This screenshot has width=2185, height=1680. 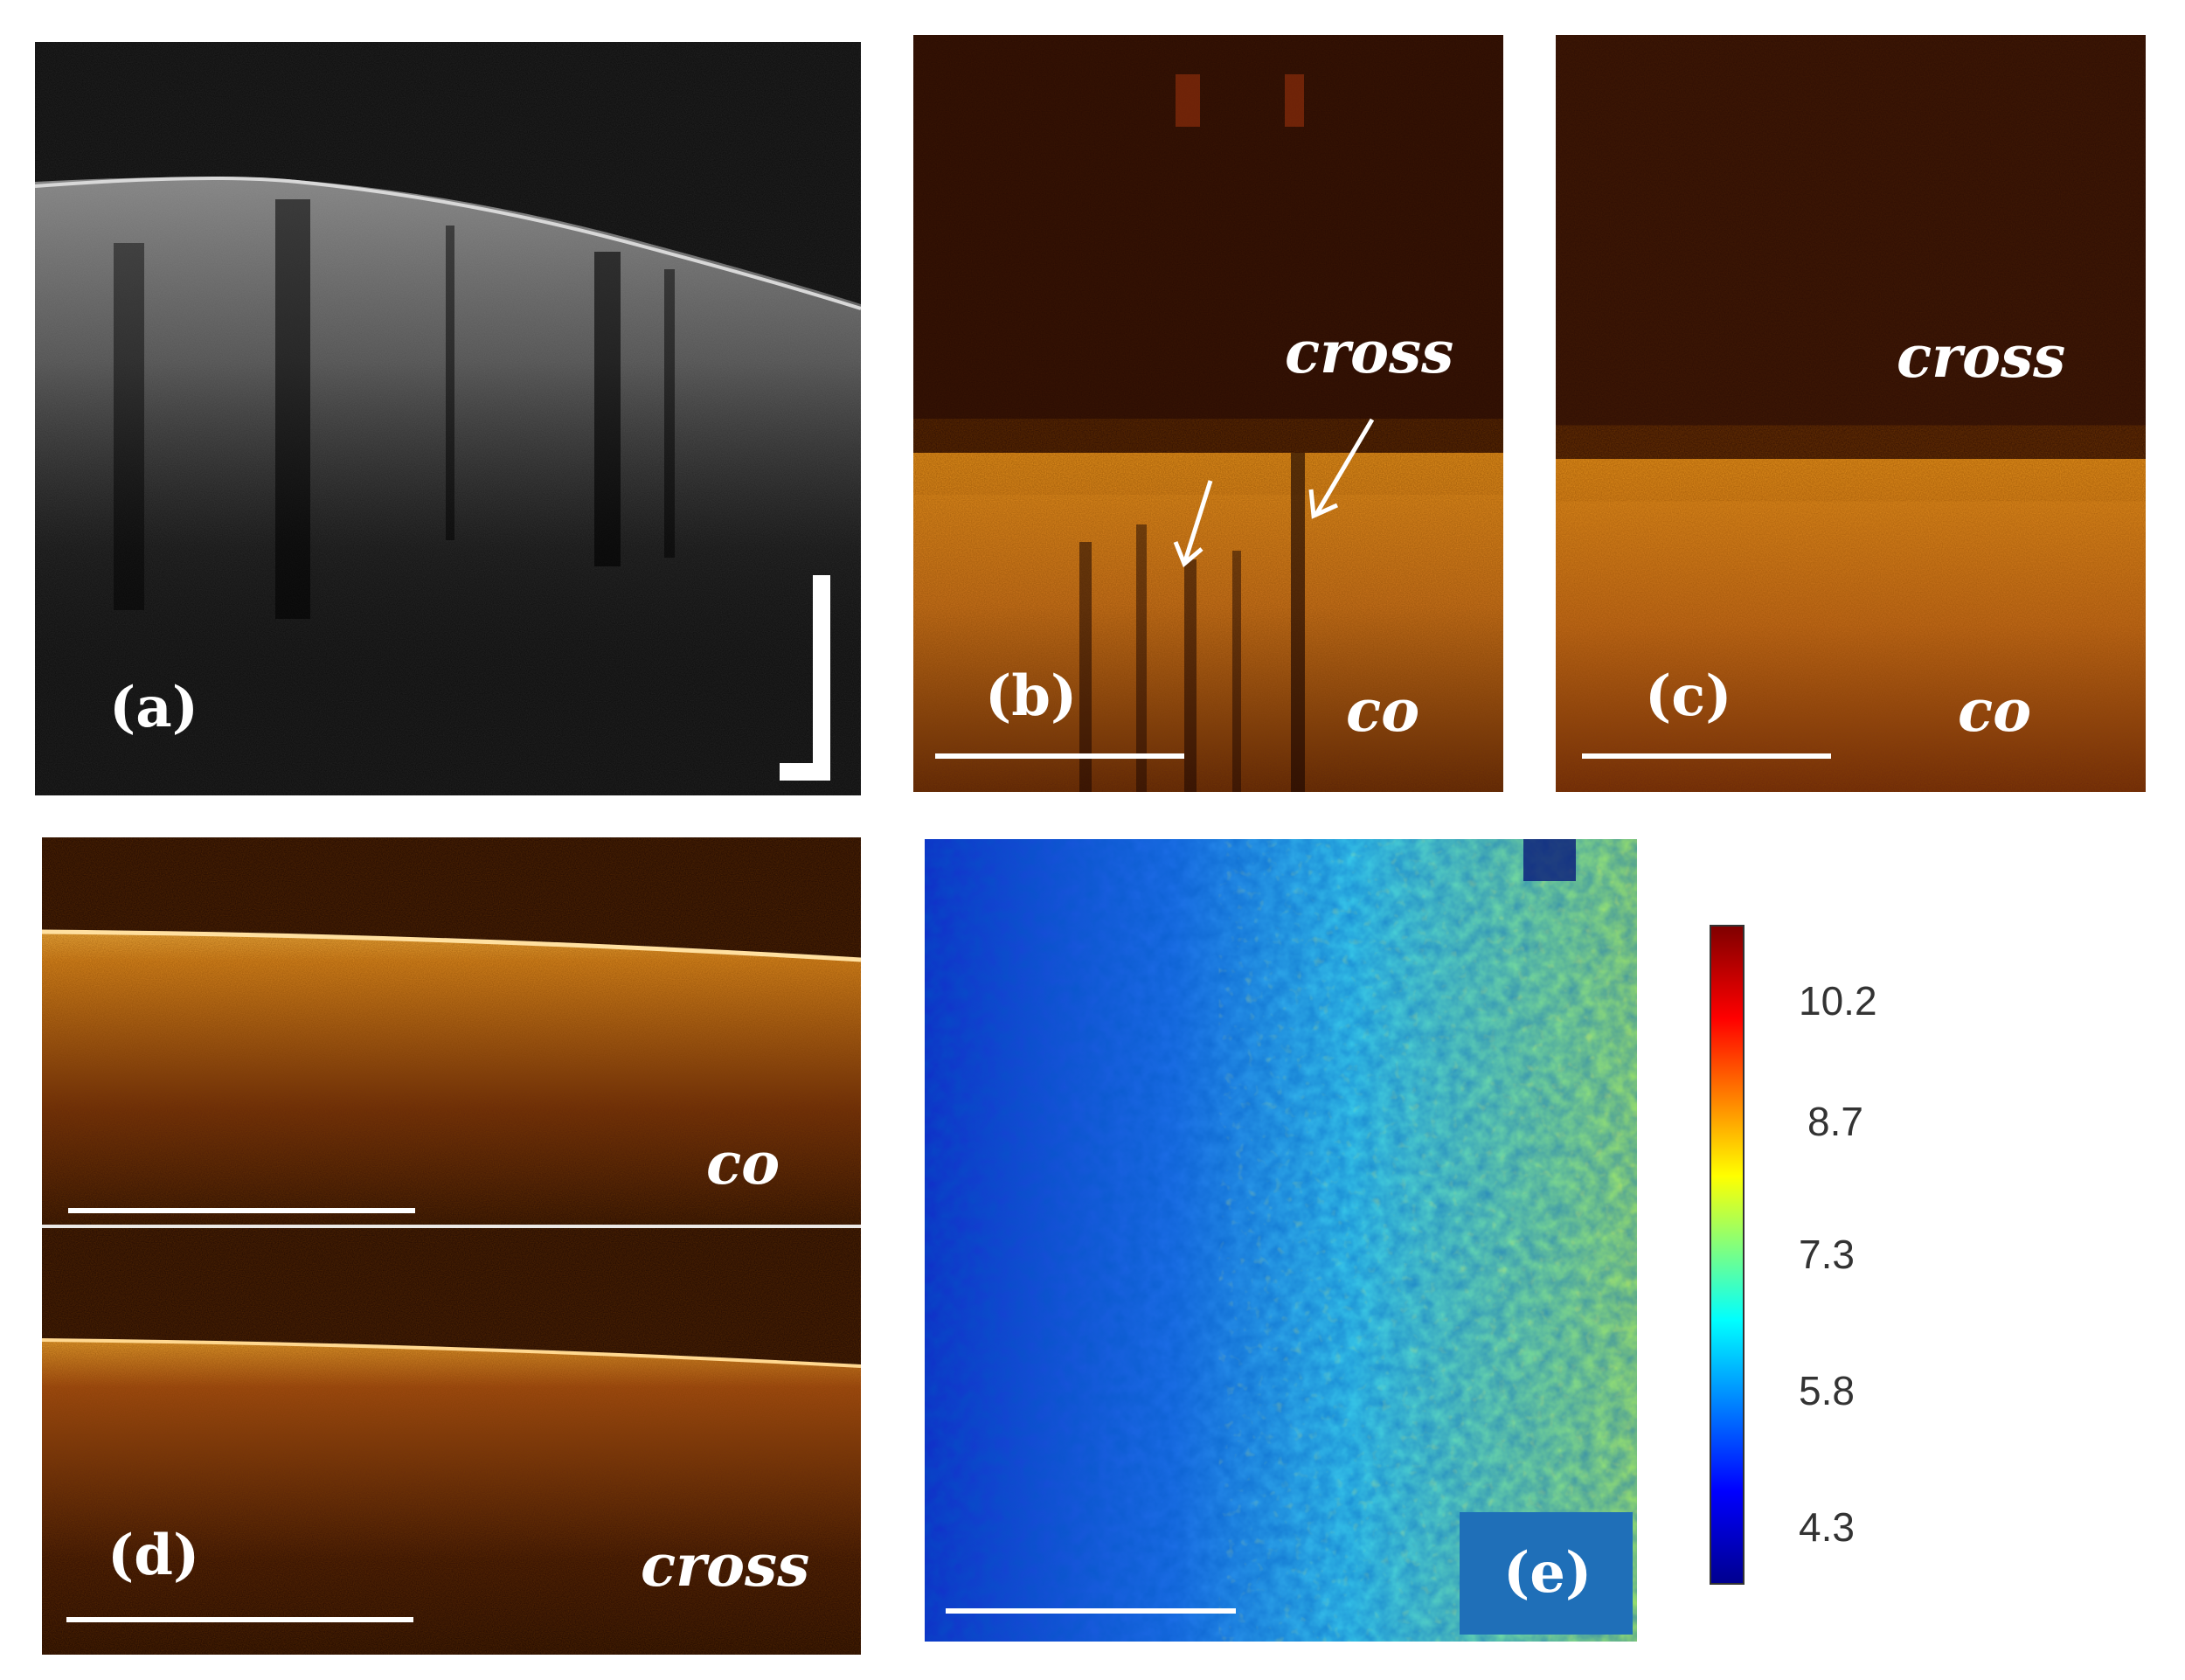 I want to click on panel-b: cross (b) co, so click(x=1208, y=413).